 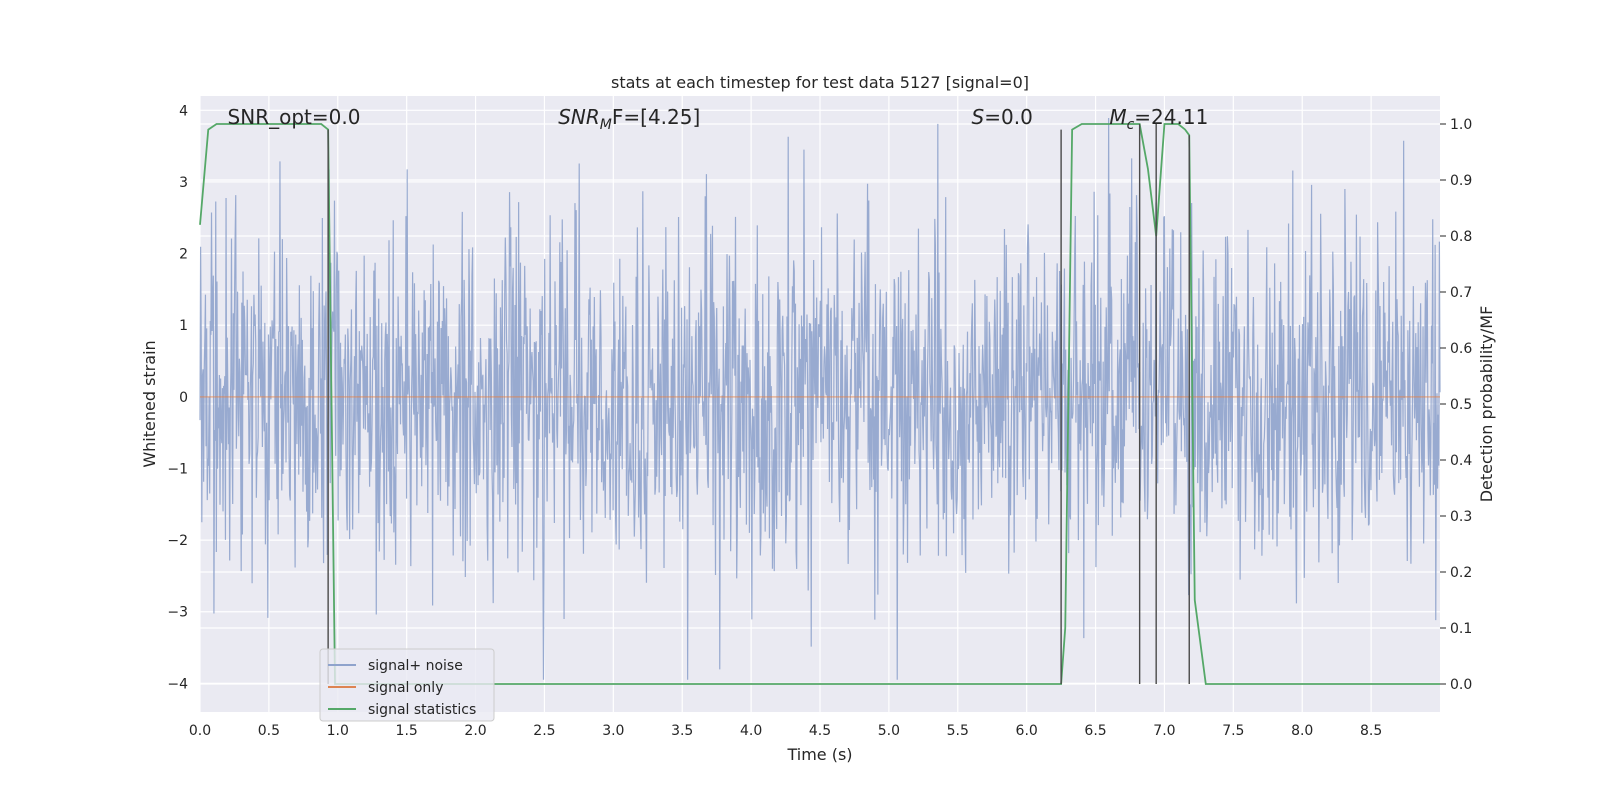 What do you see at coordinates (958, 731) in the screenshot?
I see `x-tick-label: 5.5` at bounding box center [958, 731].